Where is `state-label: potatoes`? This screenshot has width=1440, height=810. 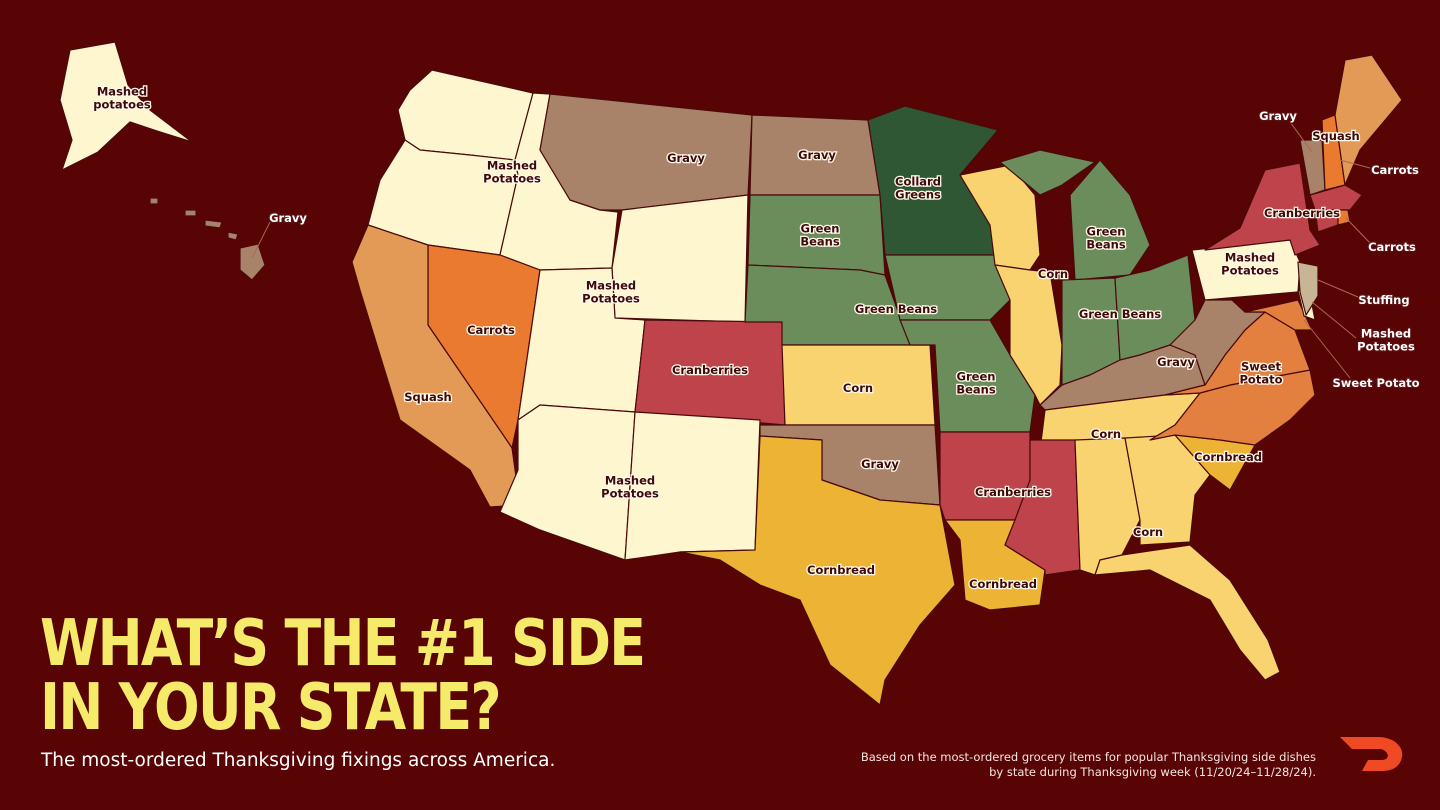 state-label: potatoes is located at coordinates (122, 105).